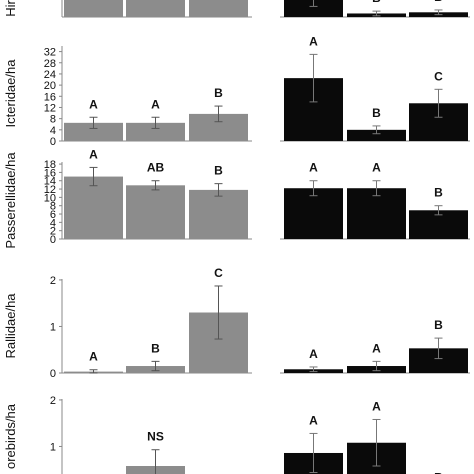 Image resolution: width=474 pixels, height=474 pixels. I want to click on y-tick-label: 10, so click(50, 198).